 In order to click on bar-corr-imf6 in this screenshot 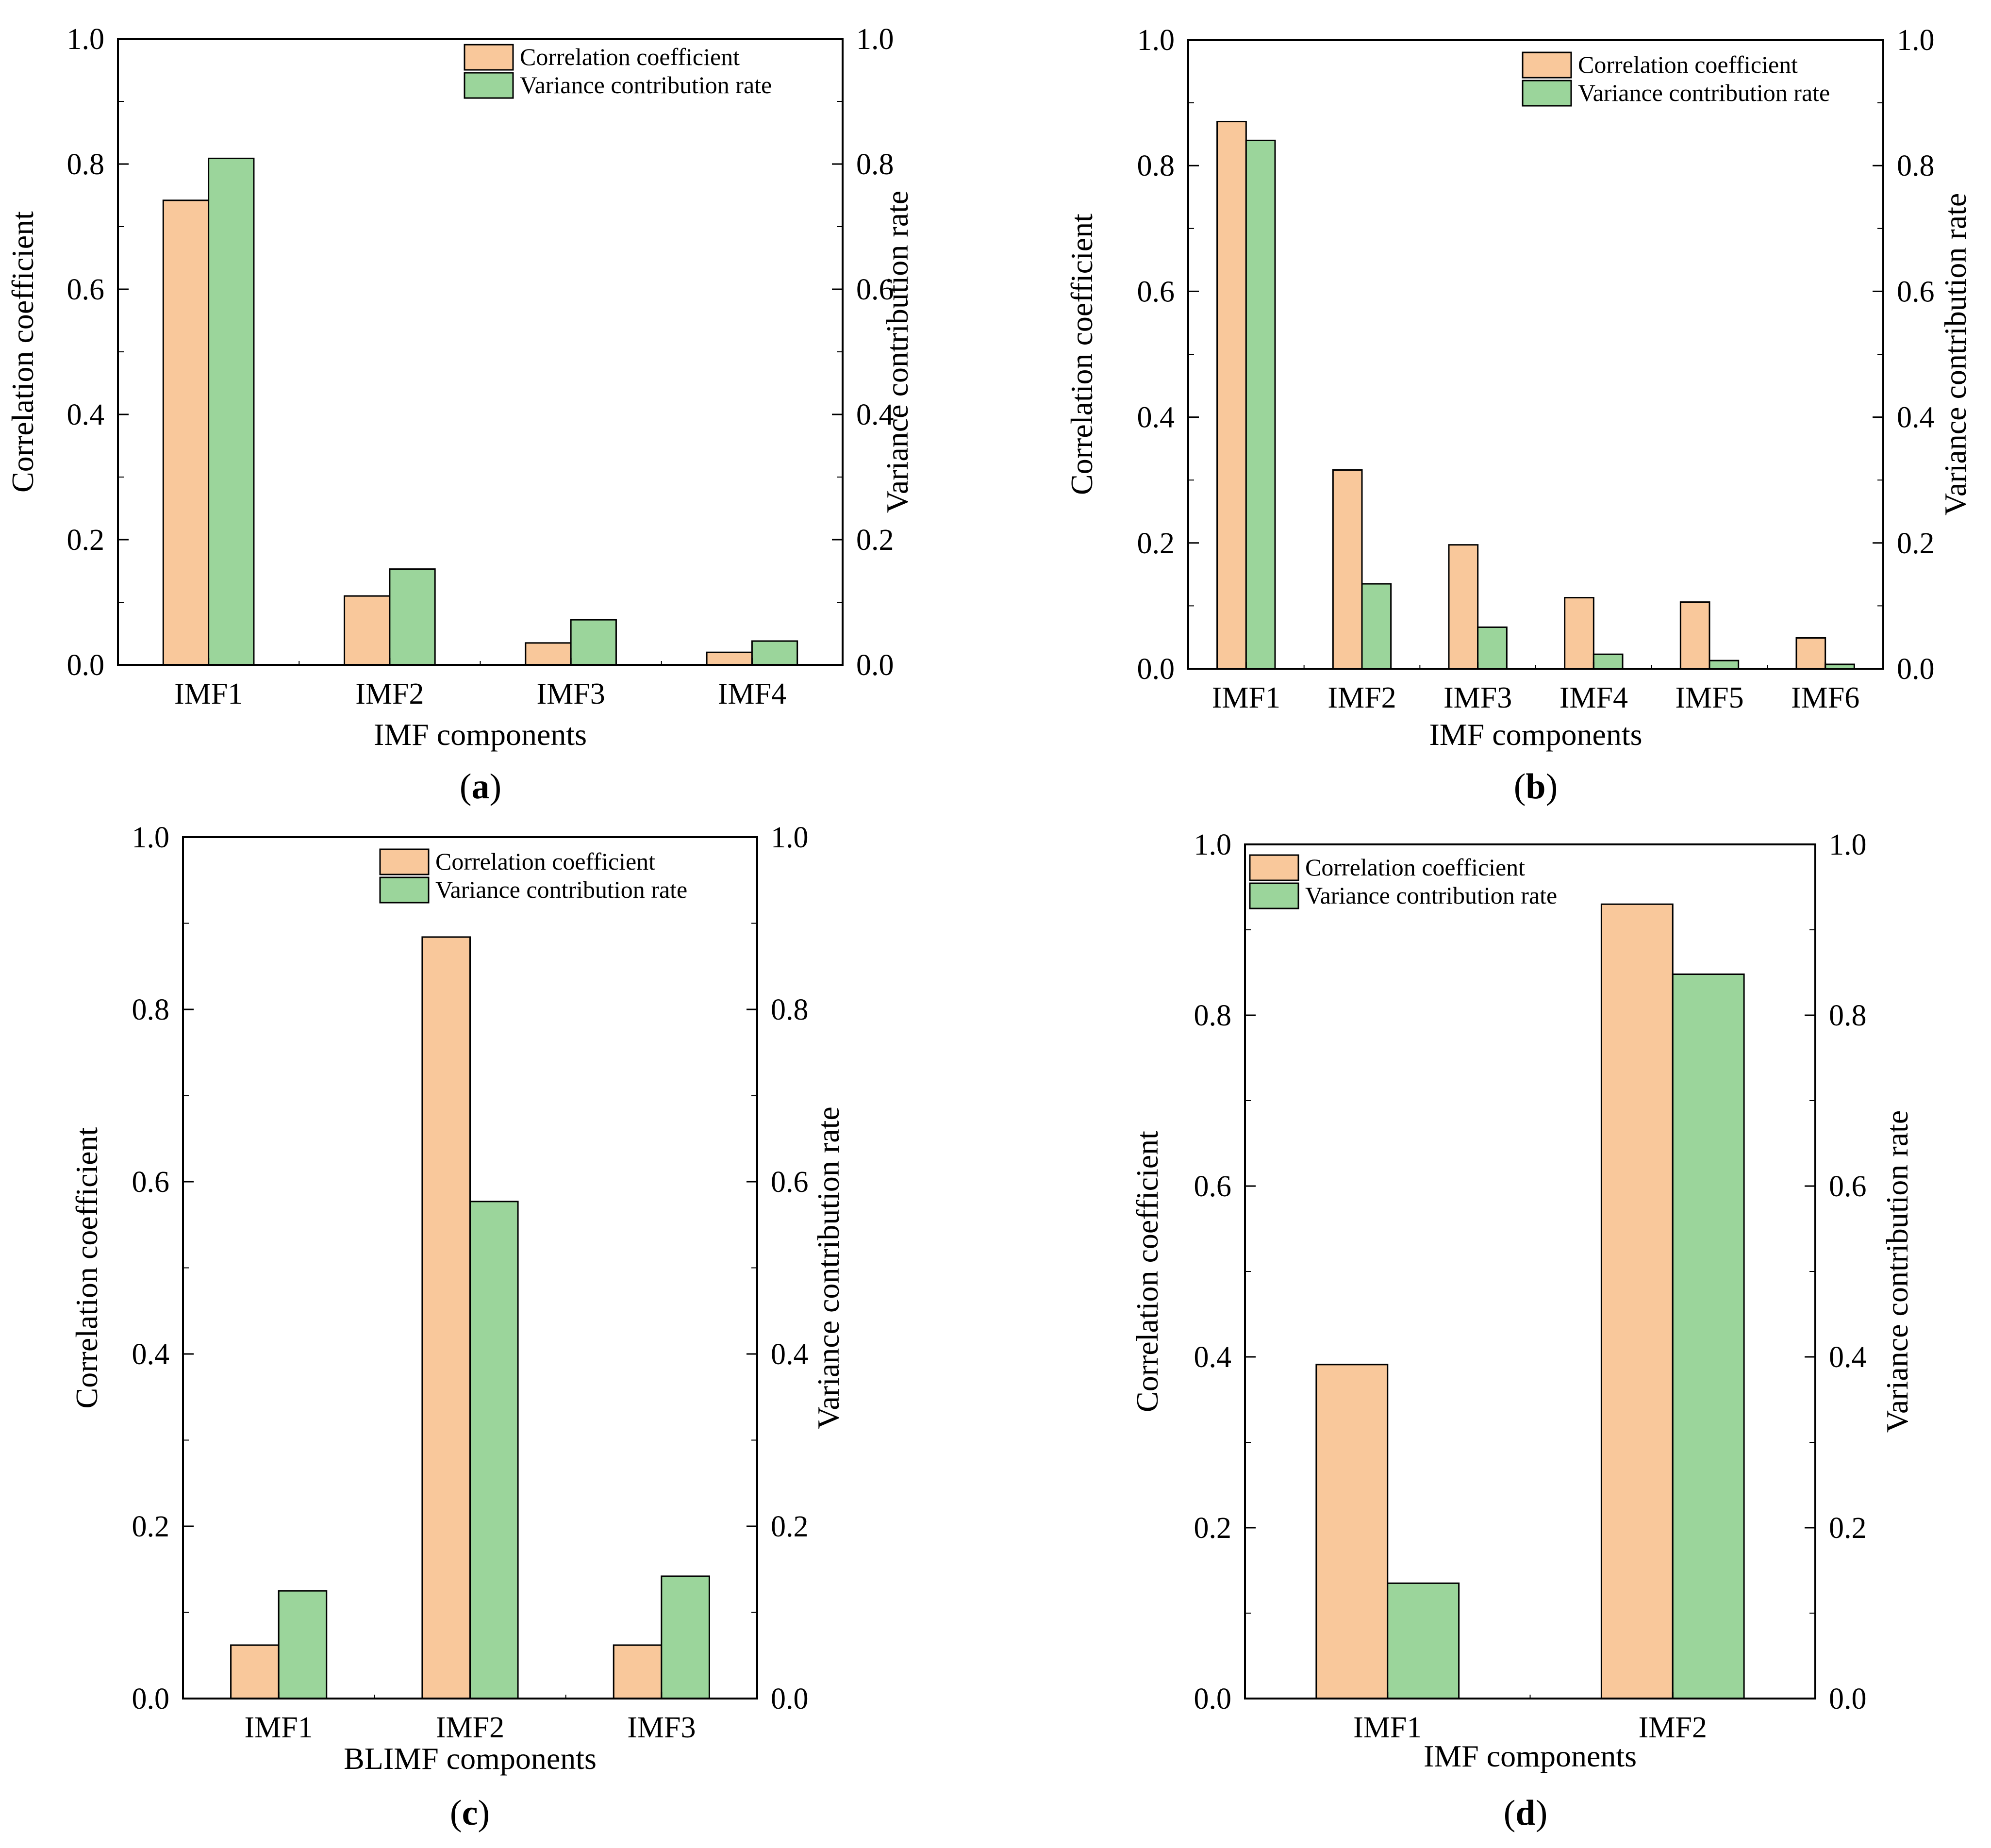, I will do `click(1810, 653)`.